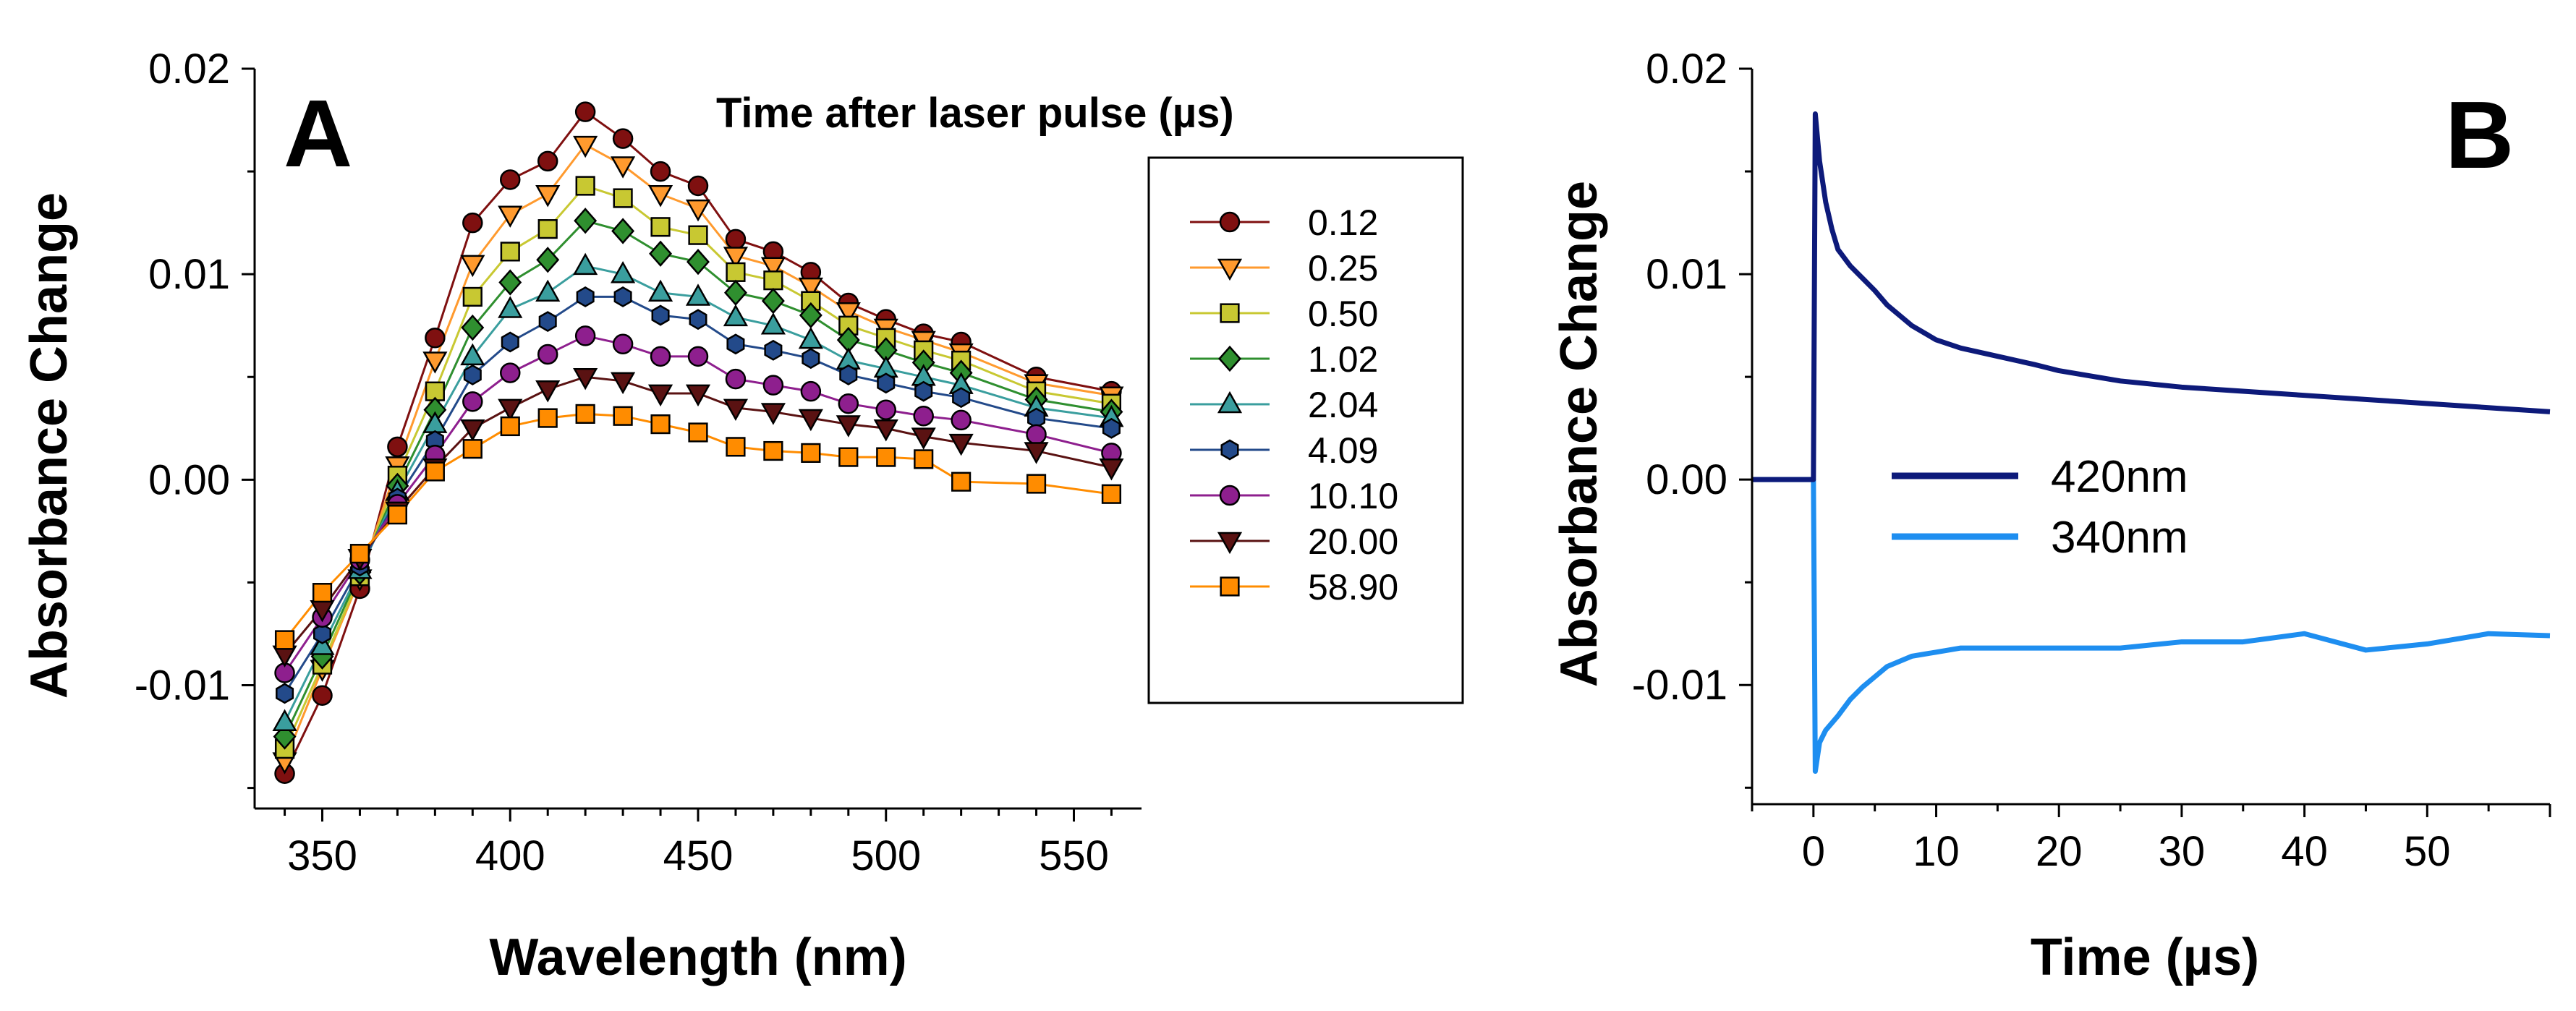  What do you see at coordinates (923, 416) in the screenshot?
I see `data-point-10.10-510` at bounding box center [923, 416].